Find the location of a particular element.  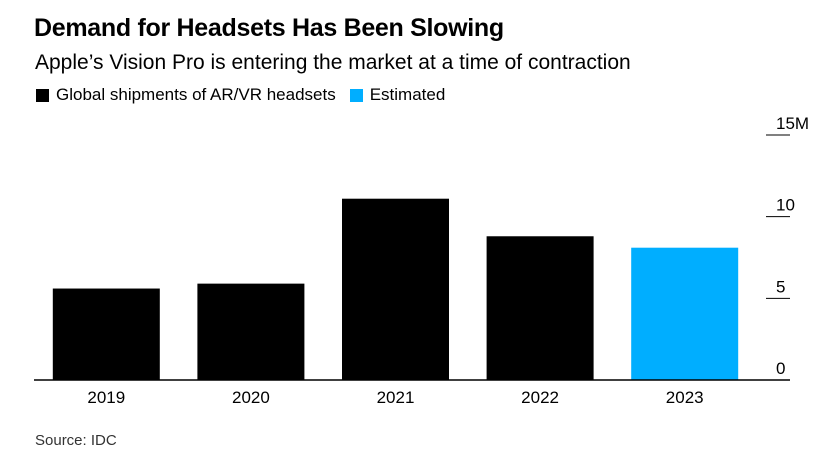

legend-item-shipments: Global shipments of AR/VR headsets is located at coordinates (186, 95).